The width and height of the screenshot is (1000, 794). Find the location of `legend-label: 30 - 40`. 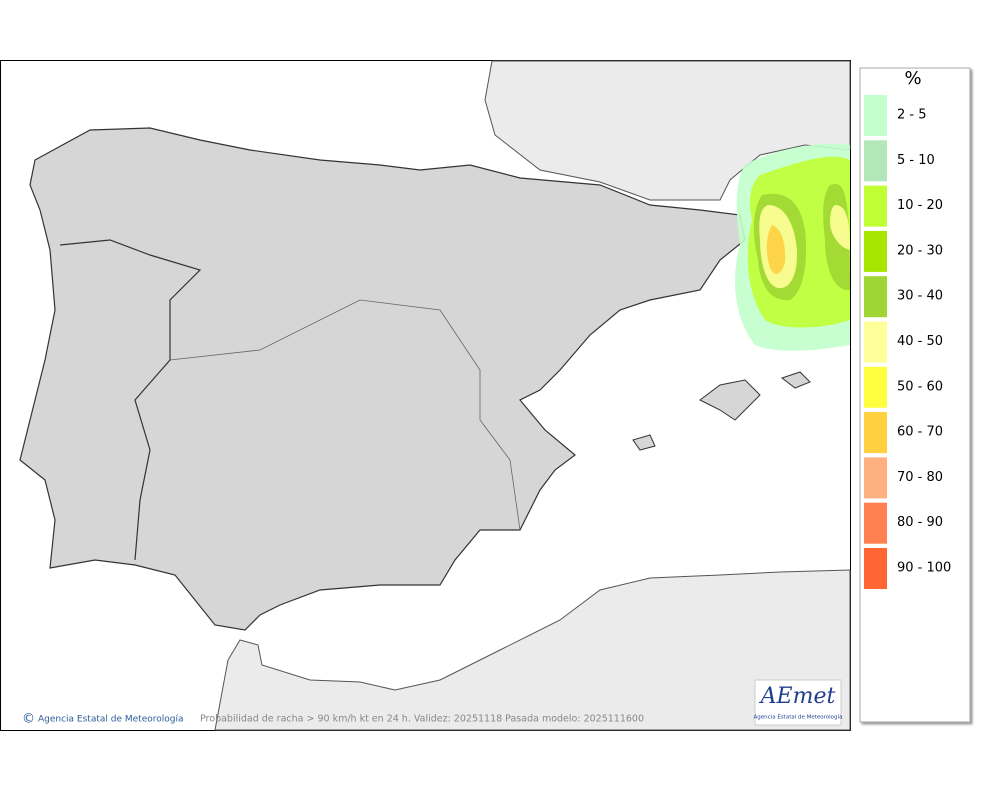

legend-label: 30 - 40 is located at coordinates (920, 296).